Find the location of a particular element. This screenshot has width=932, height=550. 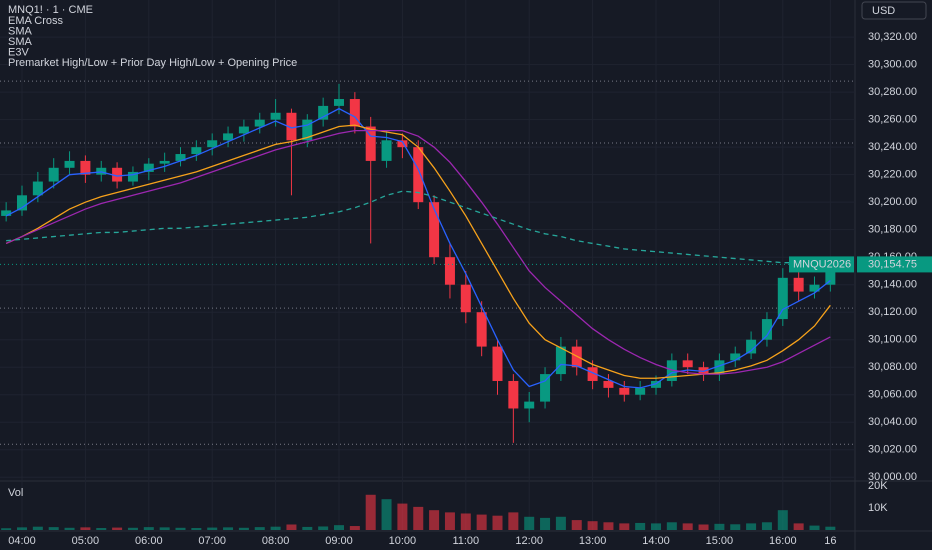

x-tick-label: 13:00 is located at coordinates (593, 541).